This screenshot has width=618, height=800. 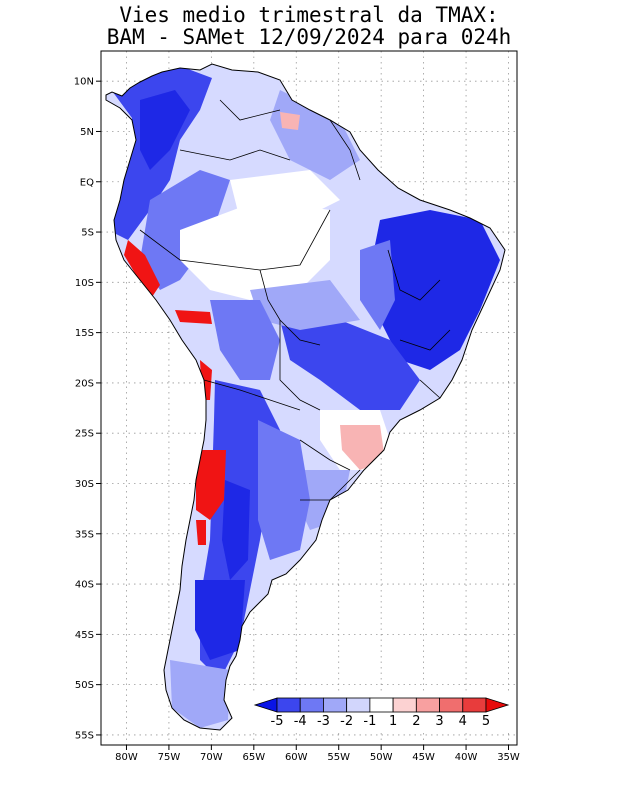 What do you see at coordinates (87, 132) in the screenshot?
I see `lat-tick-label: 5N` at bounding box center [87, 132].